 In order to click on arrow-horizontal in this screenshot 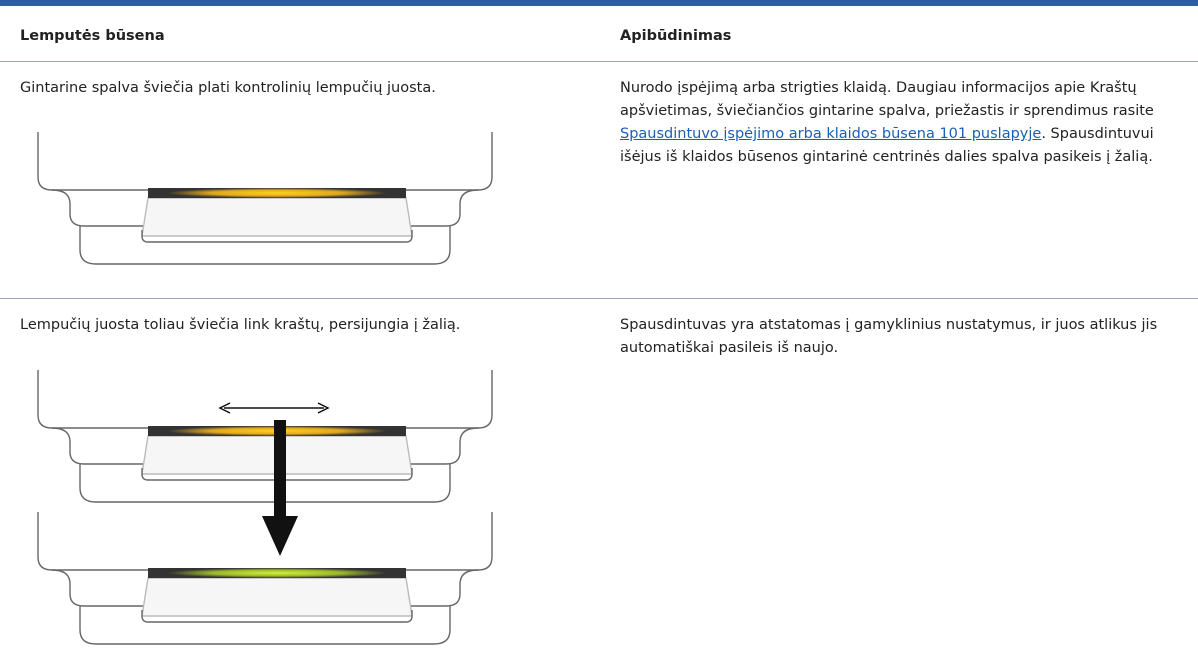, I will do `click(274, 408)`.